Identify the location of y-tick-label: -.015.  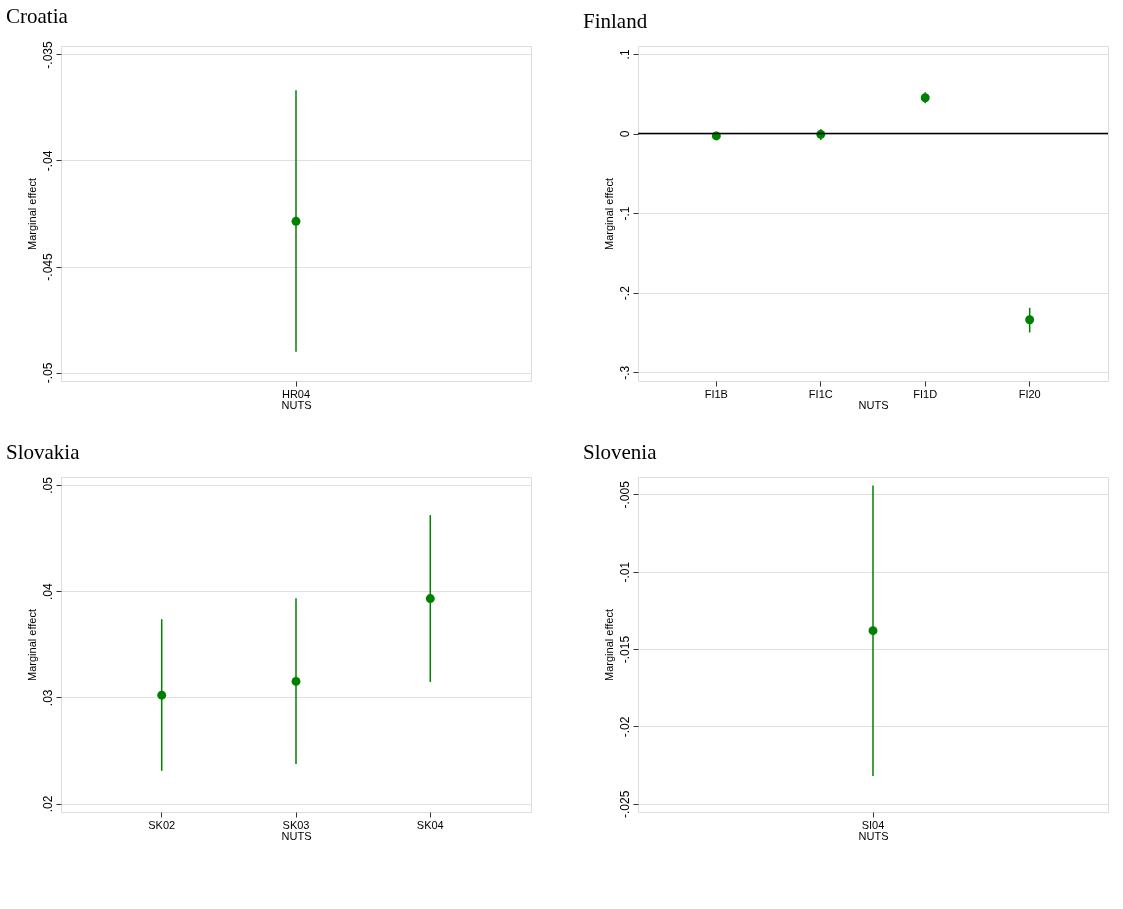
(624, 649).